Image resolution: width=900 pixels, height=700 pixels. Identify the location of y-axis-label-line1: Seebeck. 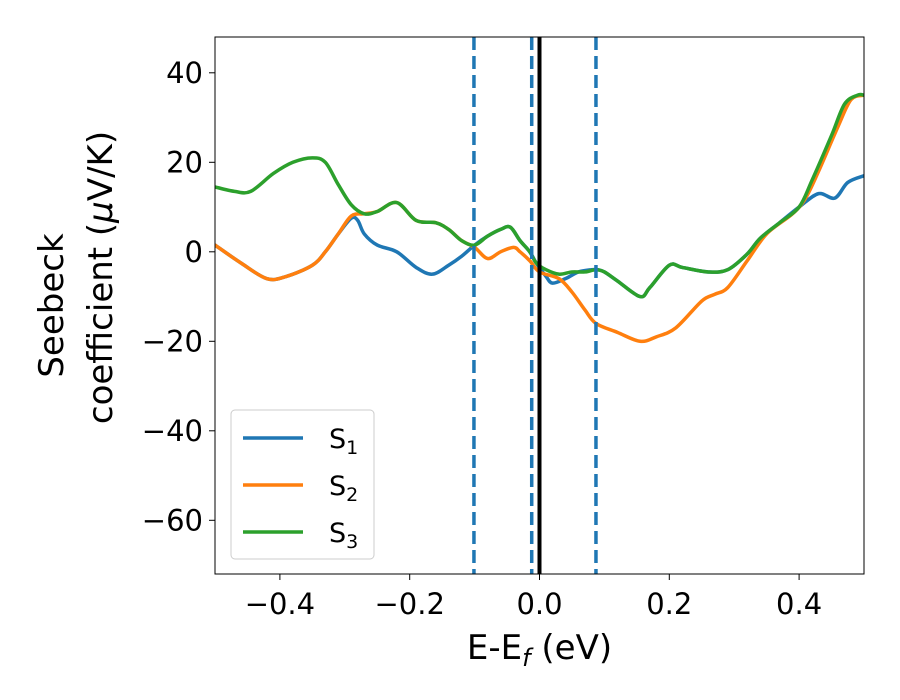
(52, 305).